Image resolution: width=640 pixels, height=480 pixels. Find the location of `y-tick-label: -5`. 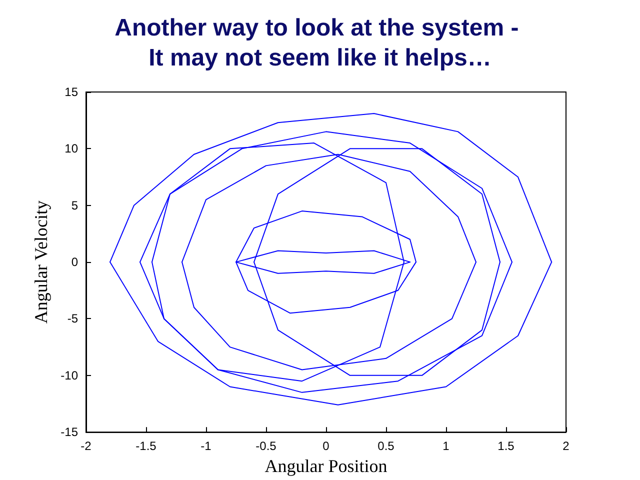

y-tick-label: -5 is located at coordinates (72, 319).